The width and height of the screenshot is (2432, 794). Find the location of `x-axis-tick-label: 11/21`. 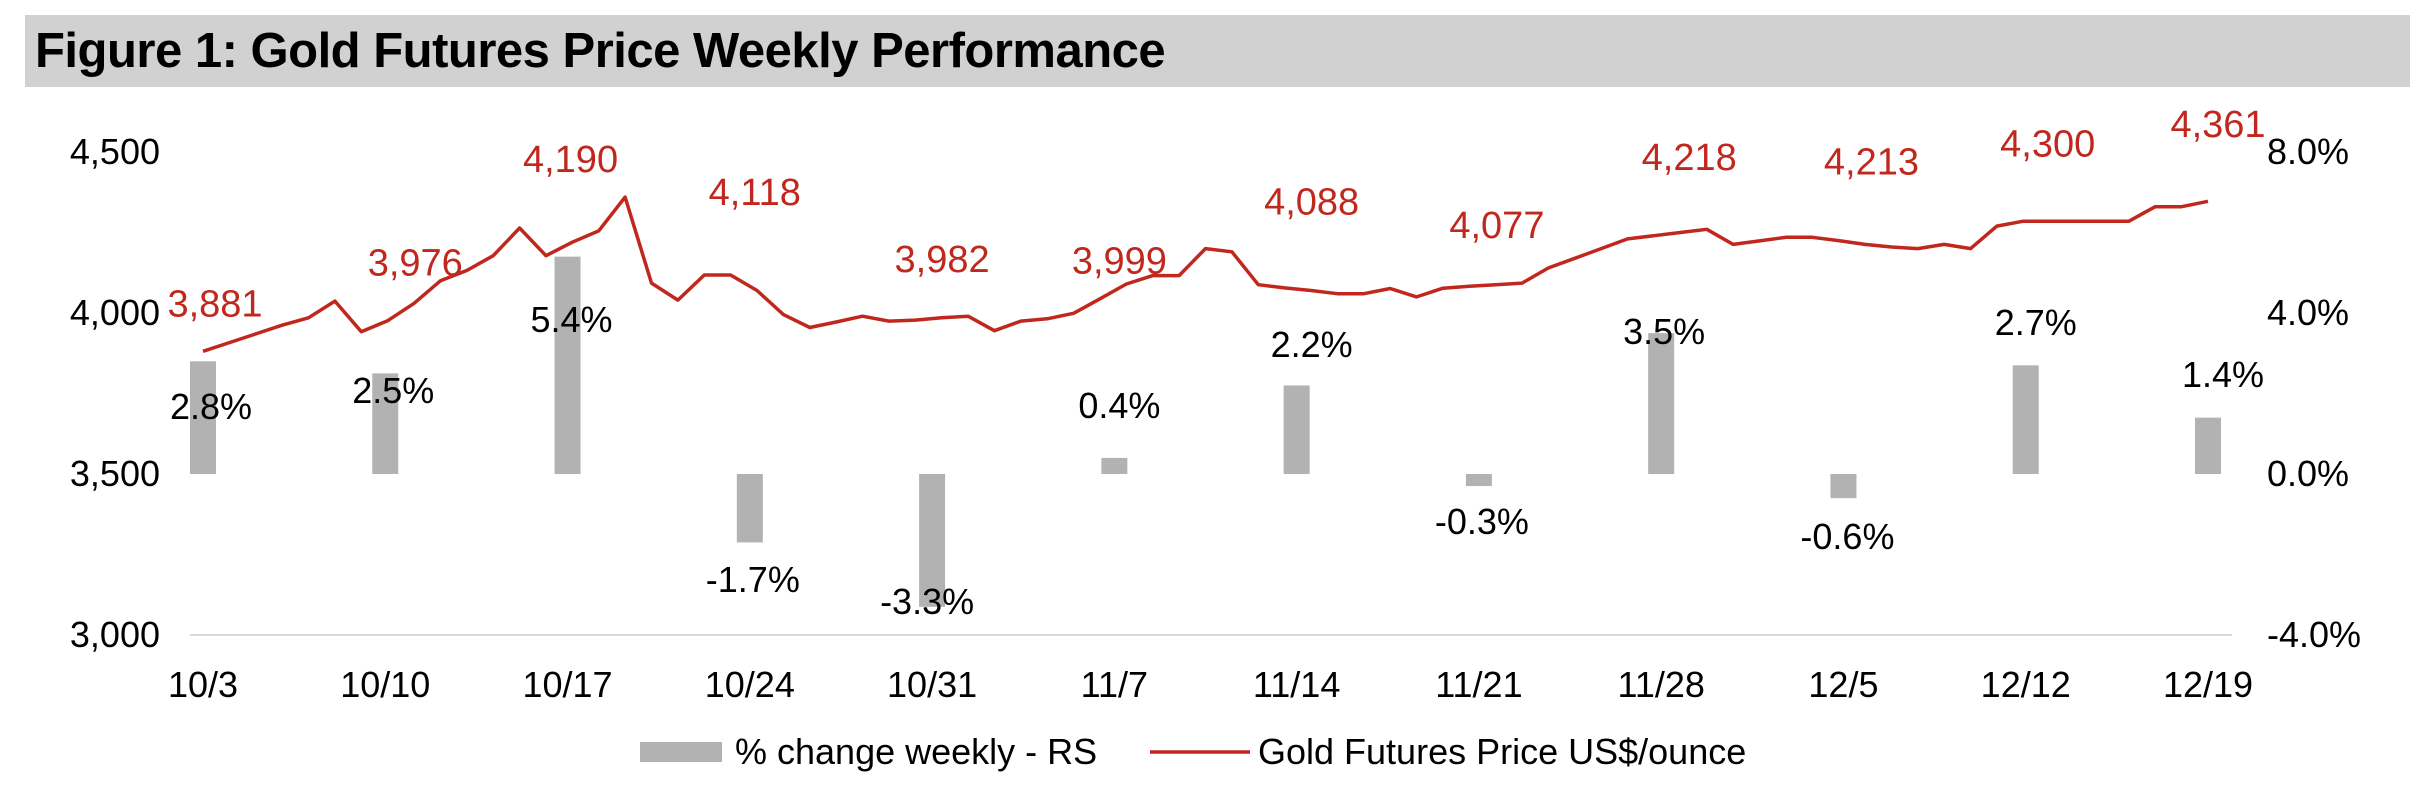

x-axis-tick-label: 11/21 is located at coordinates (1478, 684).